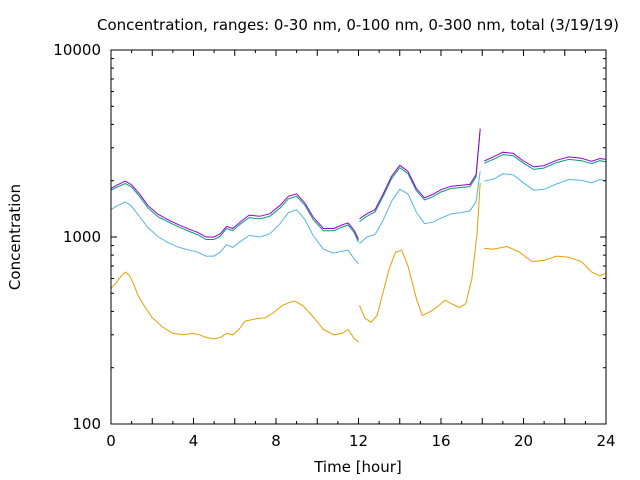 The image size is (640, 480). I want to click on y-tick-label: 1000, so click(82, 237).